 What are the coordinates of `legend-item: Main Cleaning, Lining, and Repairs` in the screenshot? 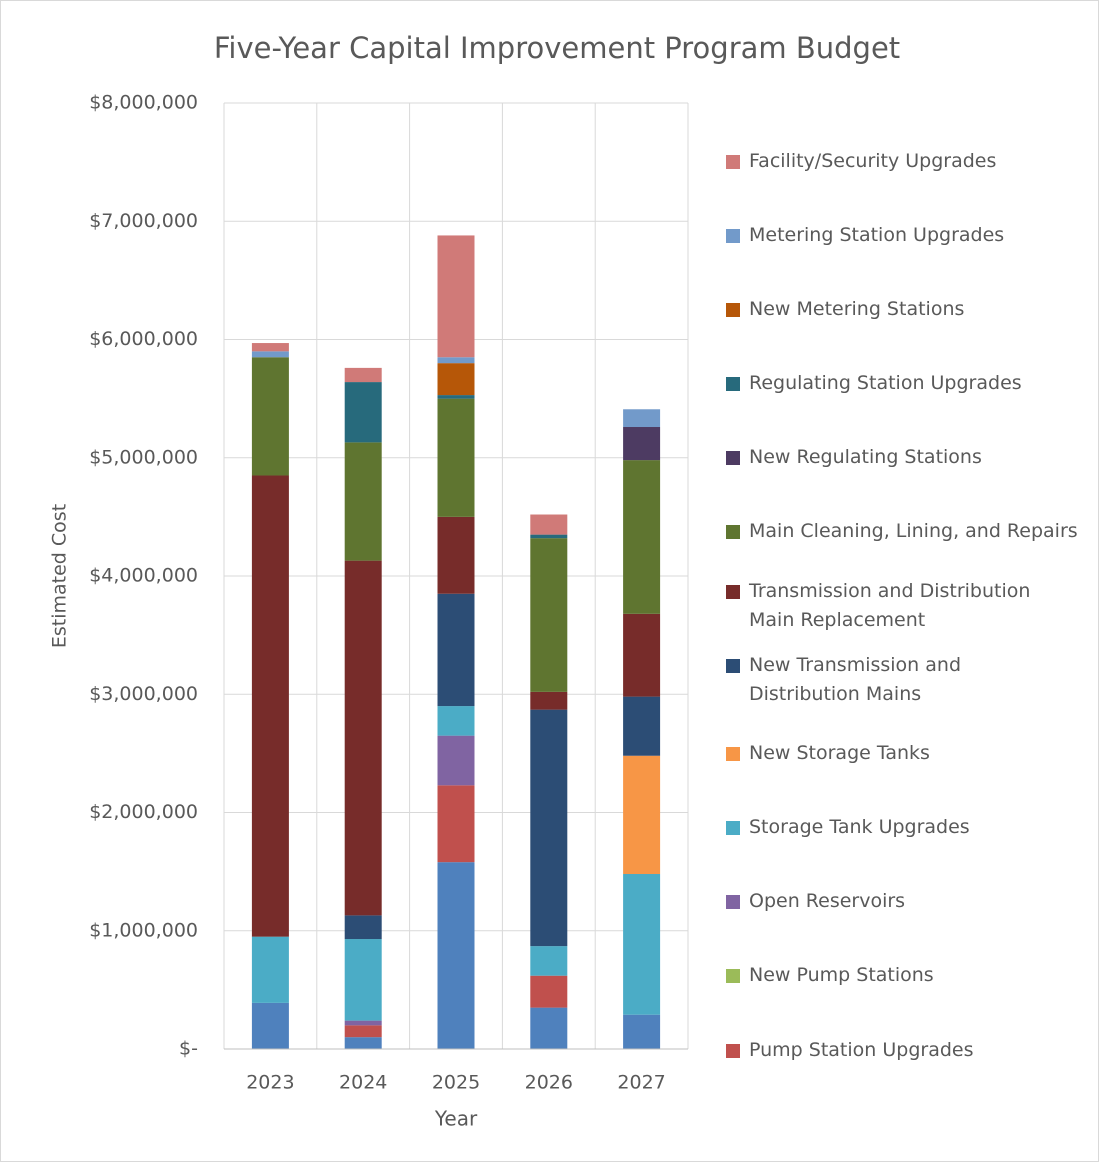 It's located at (902, 531).